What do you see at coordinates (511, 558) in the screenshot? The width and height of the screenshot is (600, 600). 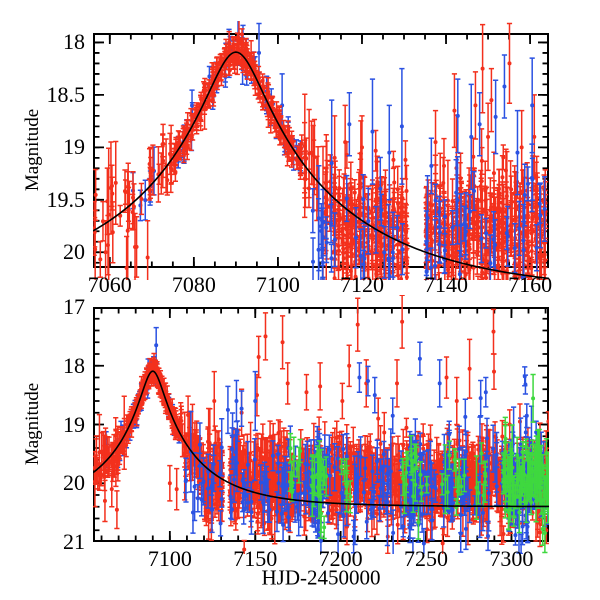 I see `x-tick-label: 7300` at bounding box center [511, 558].